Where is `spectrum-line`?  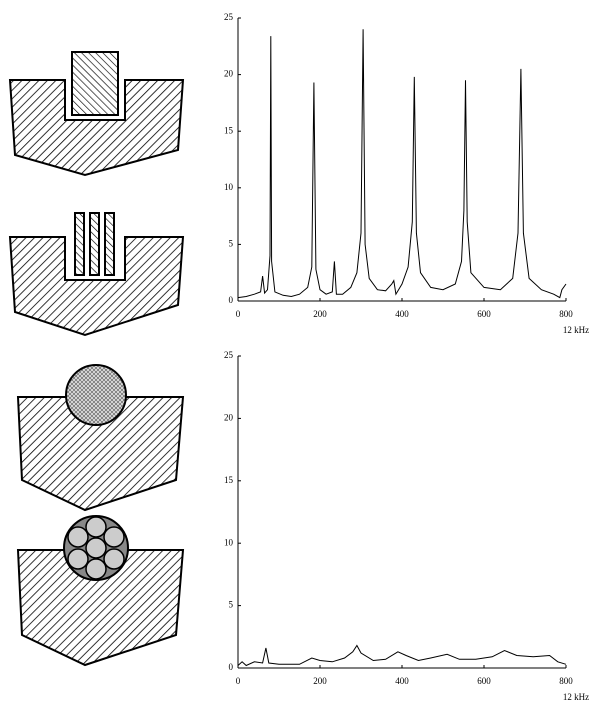 spectrum-line is located at coordinates (402, 655).